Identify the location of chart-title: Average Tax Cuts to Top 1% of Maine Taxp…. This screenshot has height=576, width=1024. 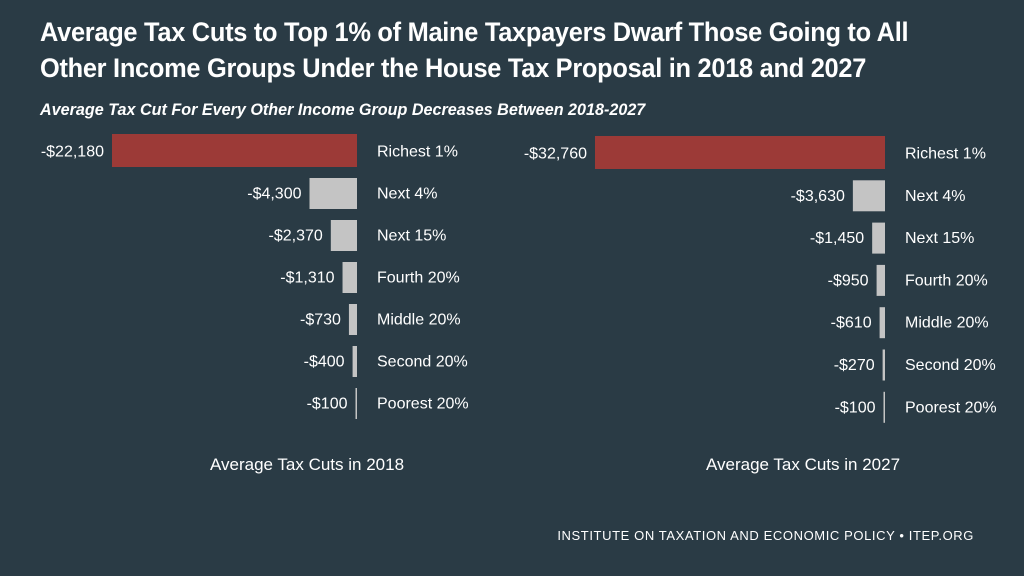
(474, 50).